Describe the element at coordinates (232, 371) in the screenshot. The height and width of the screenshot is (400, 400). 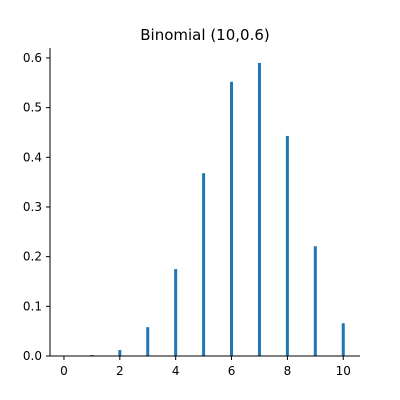
I see `x-tick-label: 6` at that location.